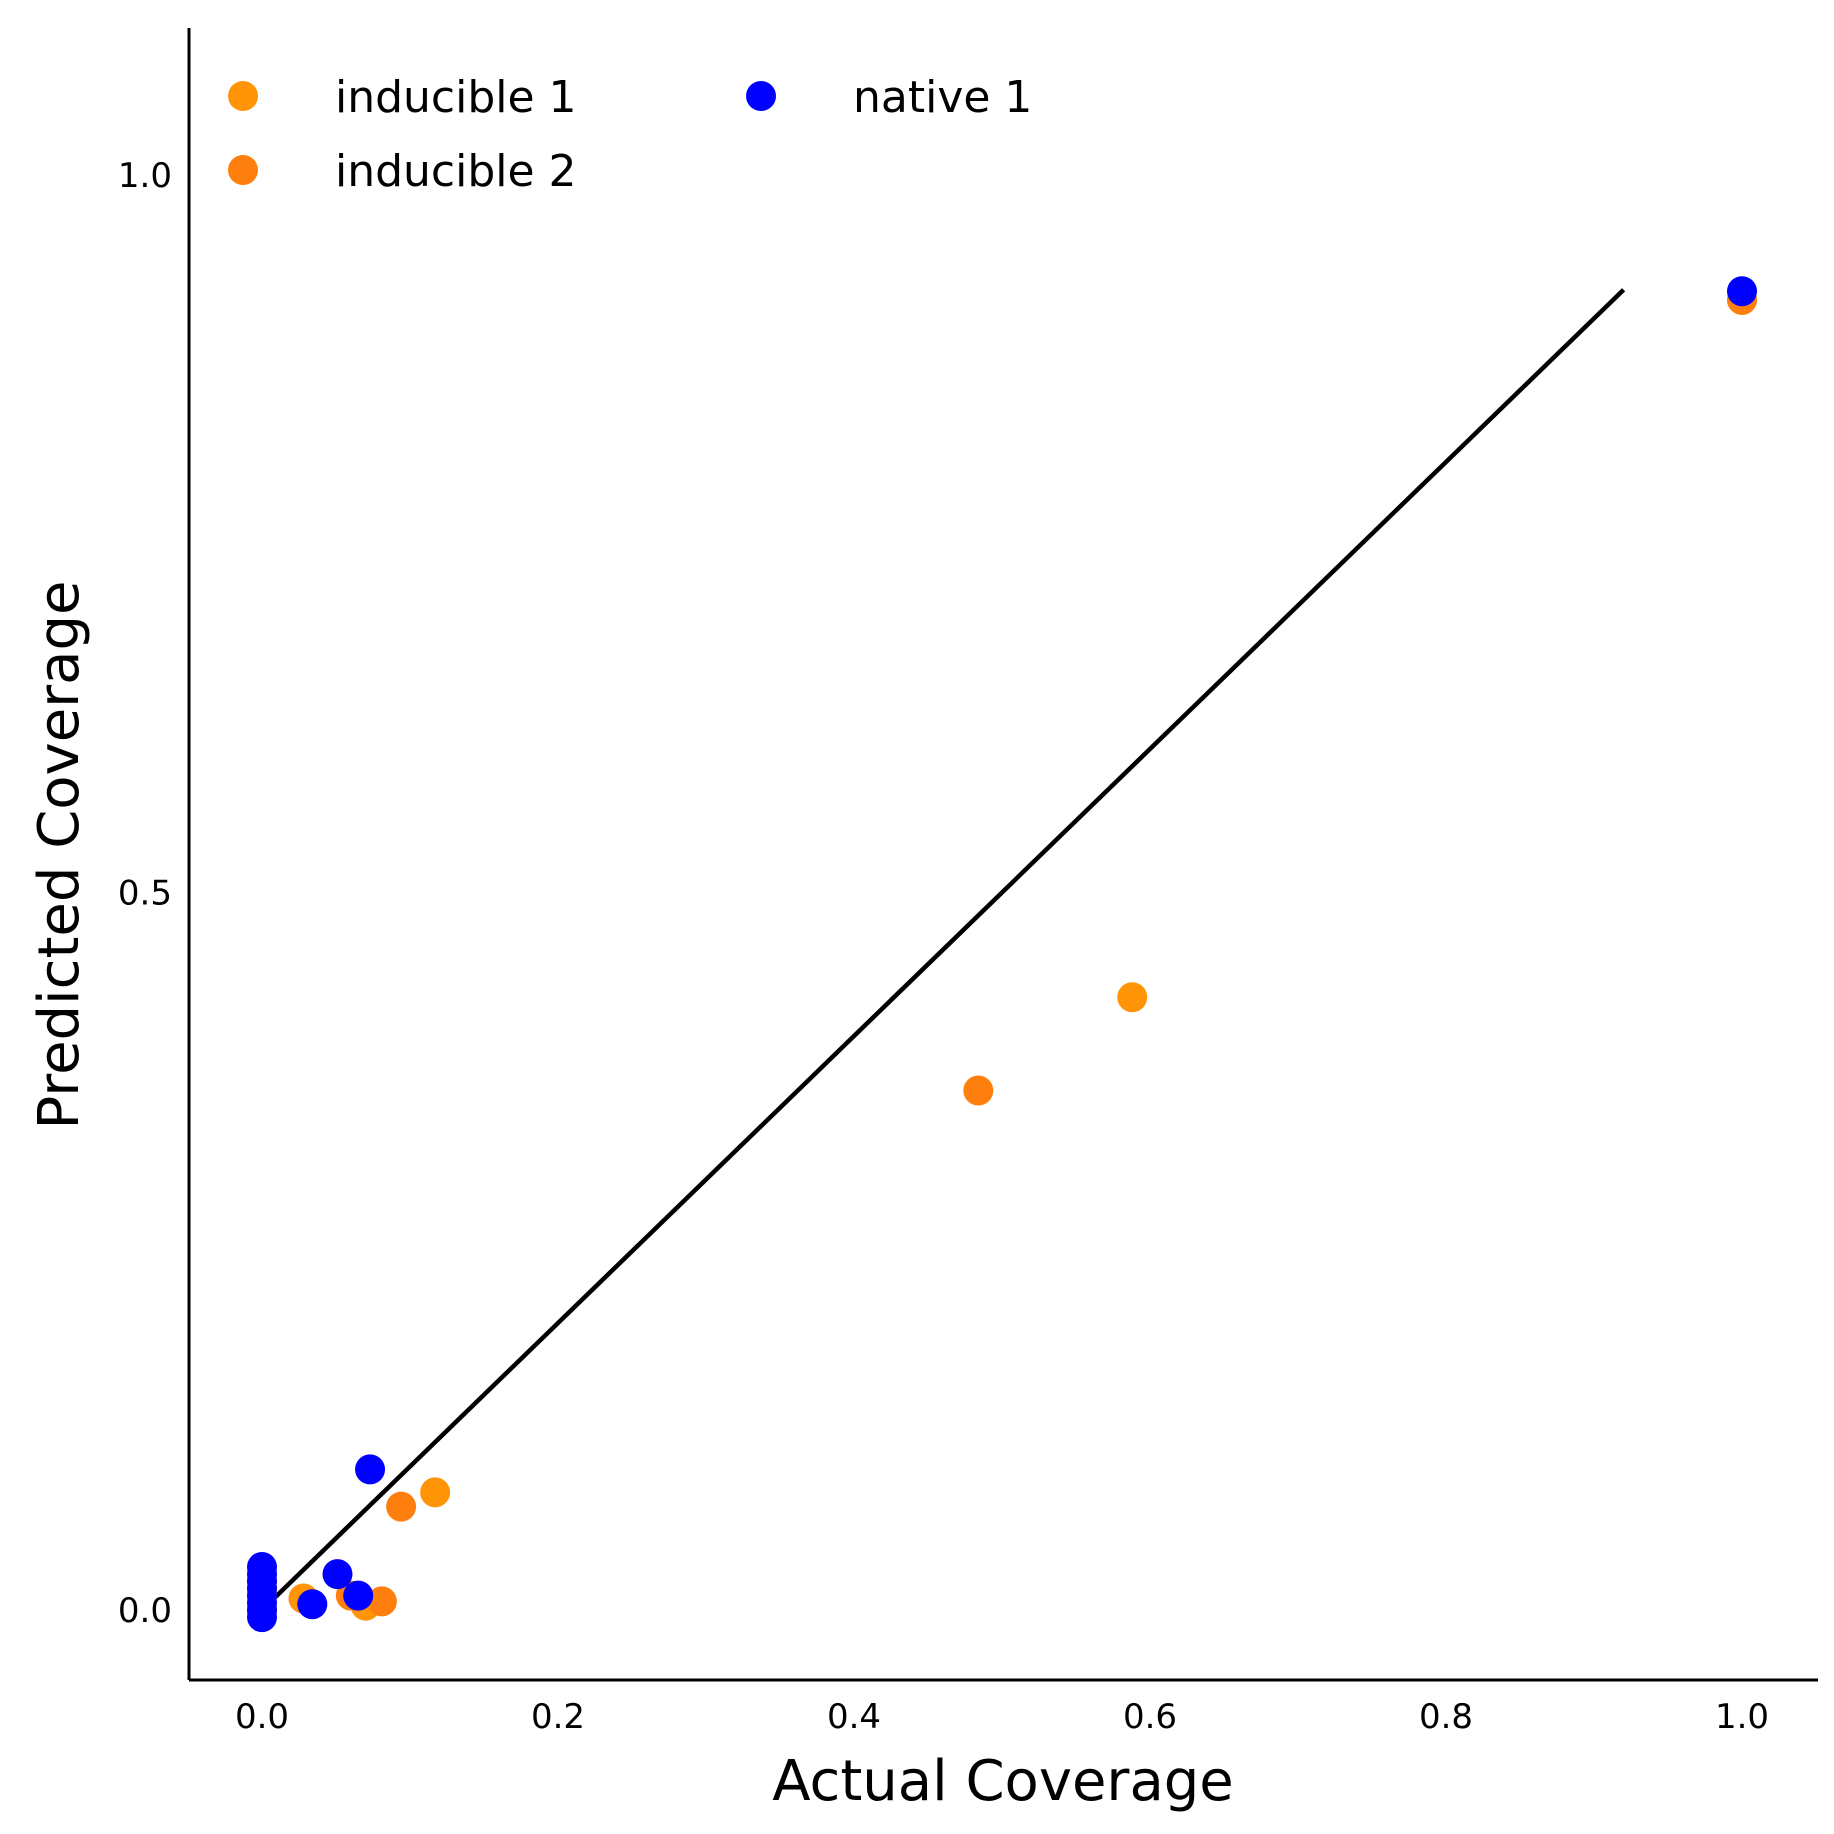  What do you see at coordinates (942, 97) in the screenshot?
I see `legend-label-3: native 1` at bounding box center [942, 97].